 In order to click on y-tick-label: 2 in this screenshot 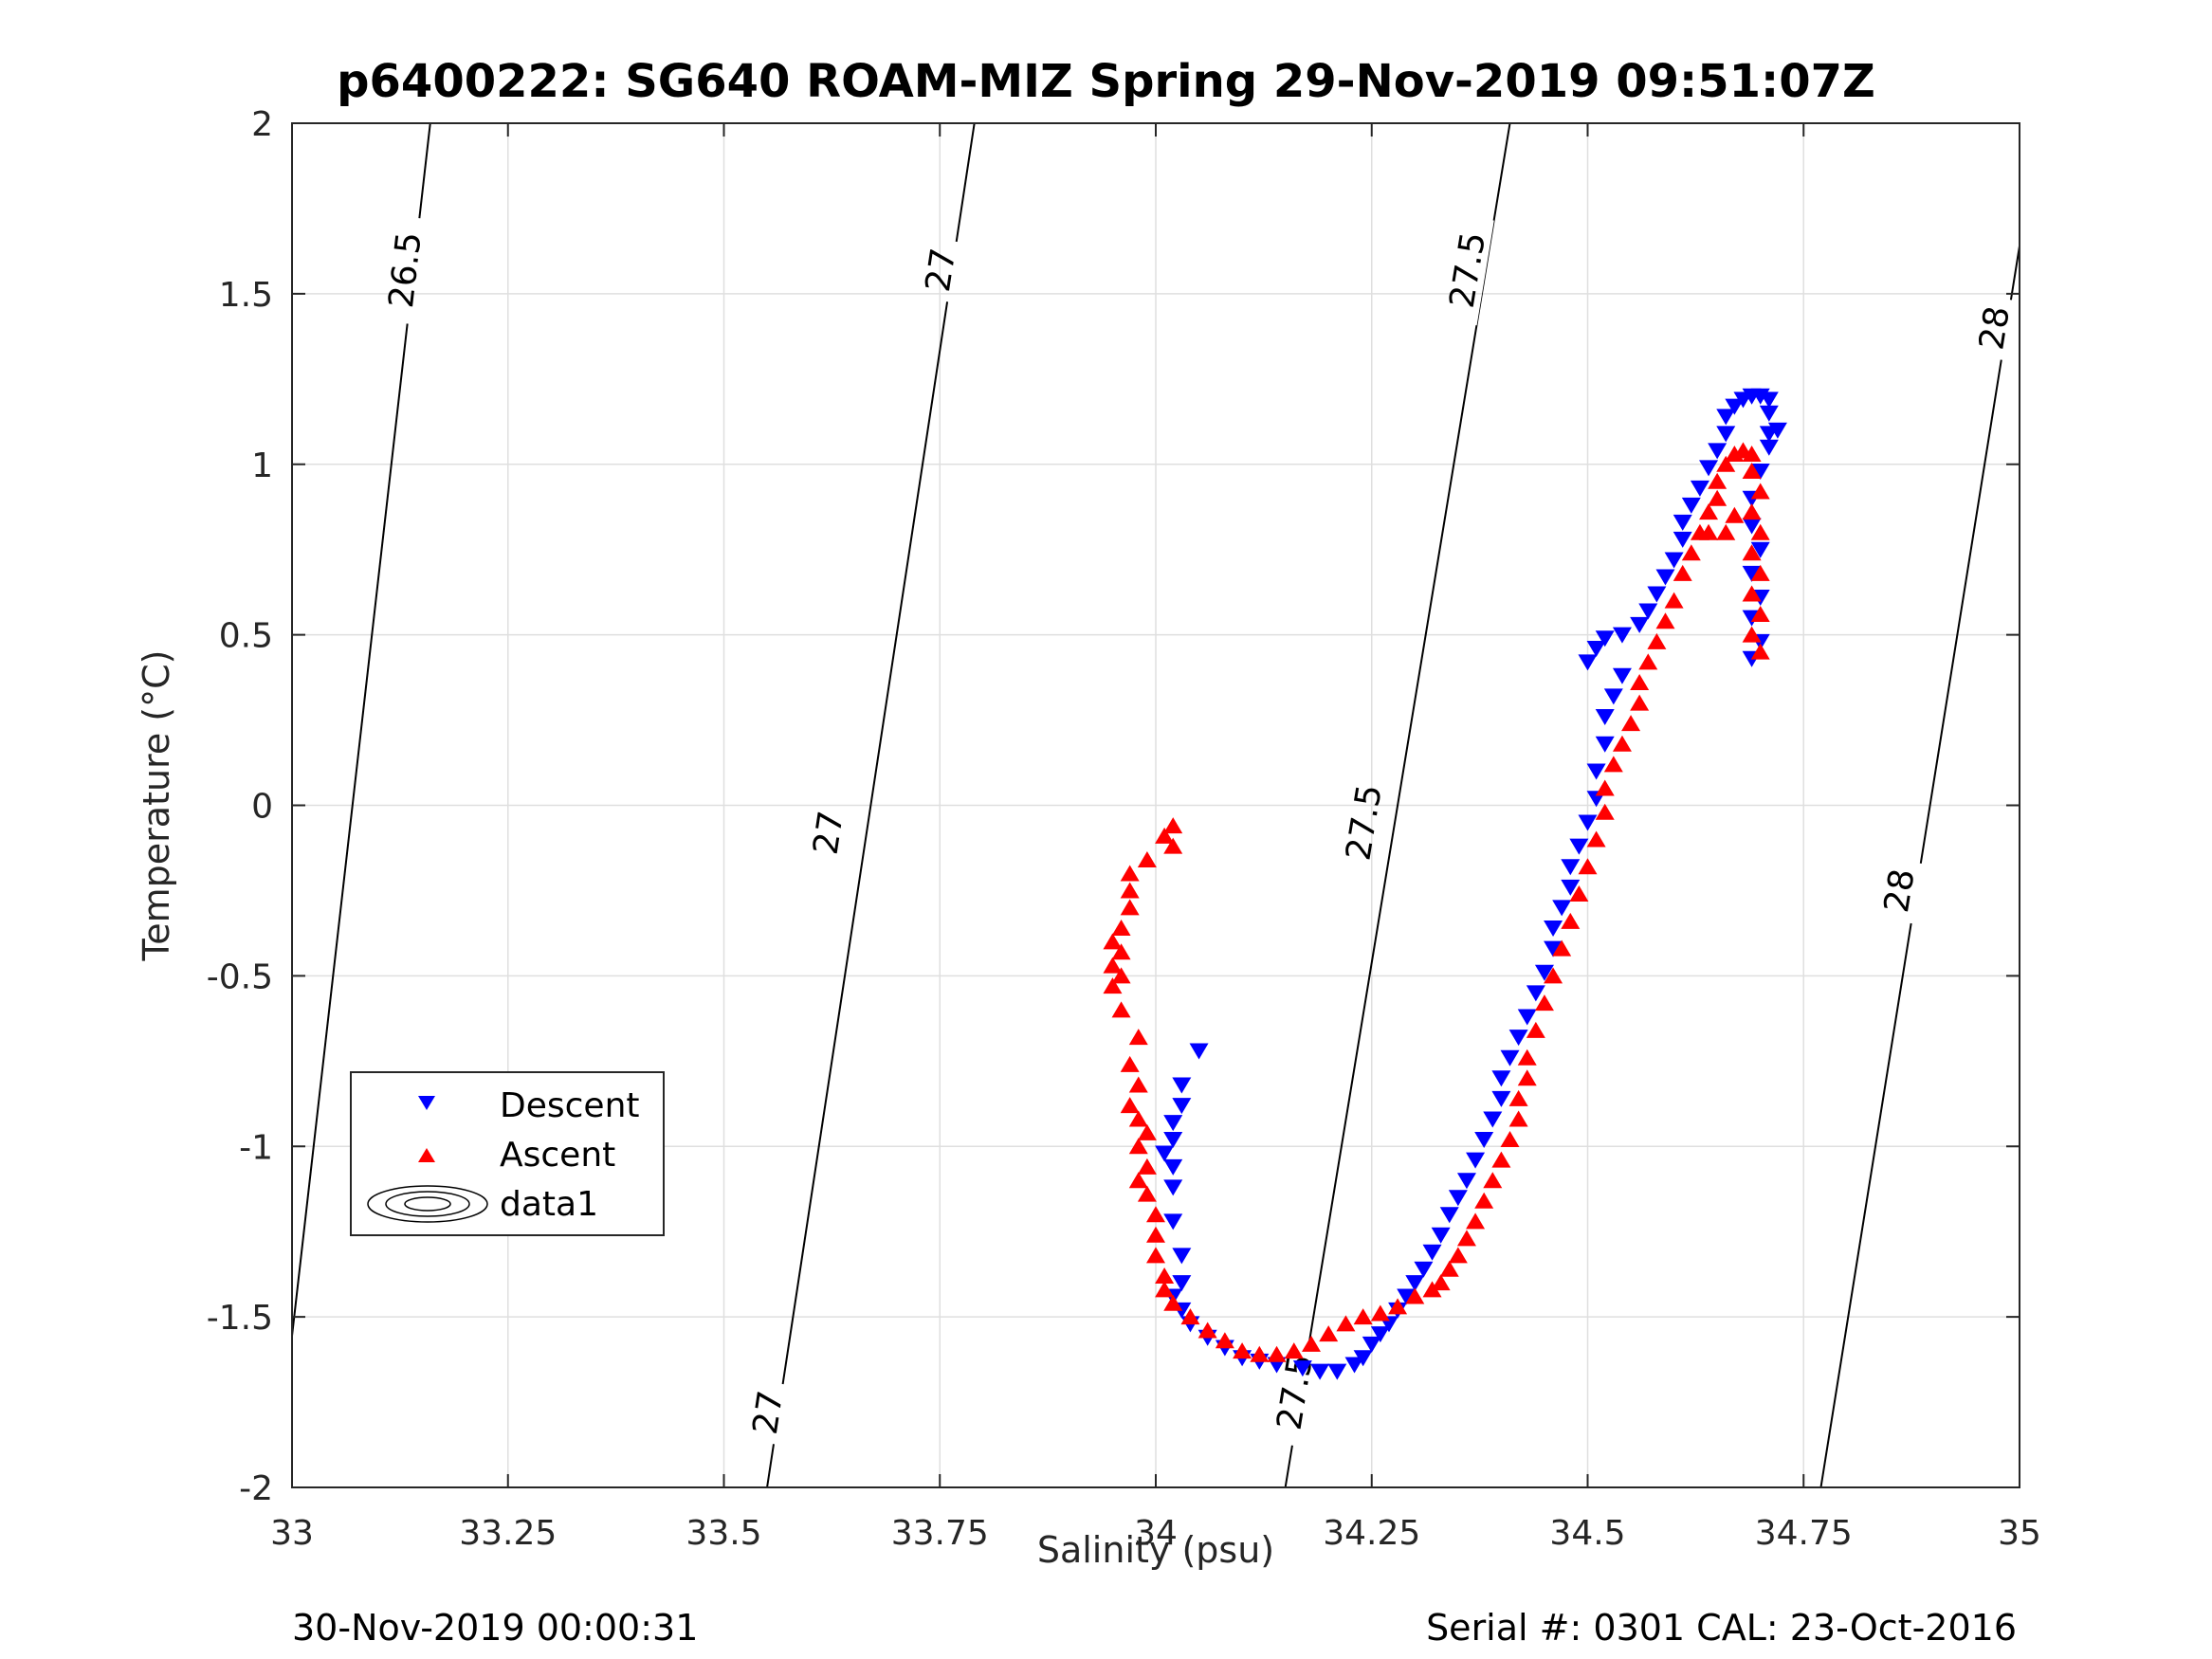, I will do `click(262, 124)`.